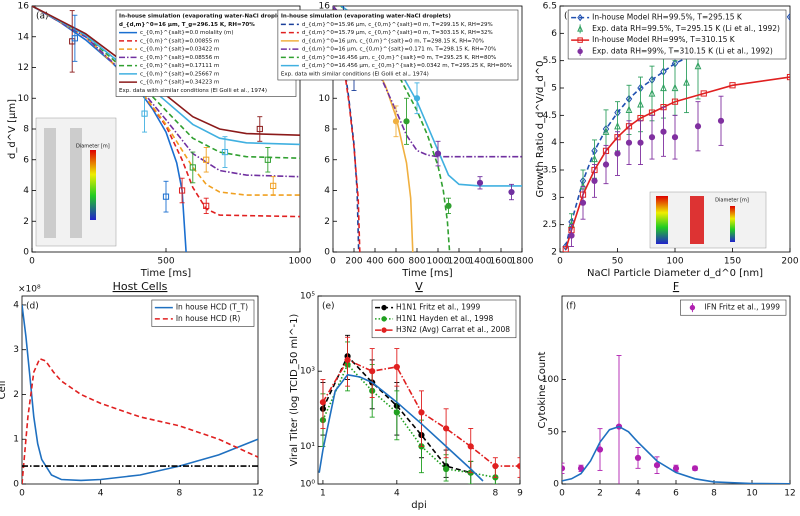  I want to click on chart-title: V, so click(419, 286).